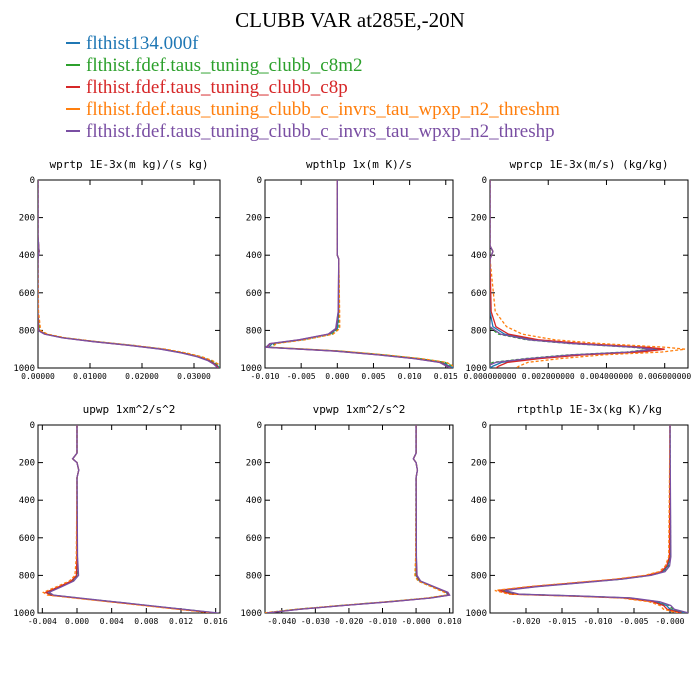  I want to click on x-tick-label: 0.002000000, so click(548, 376).